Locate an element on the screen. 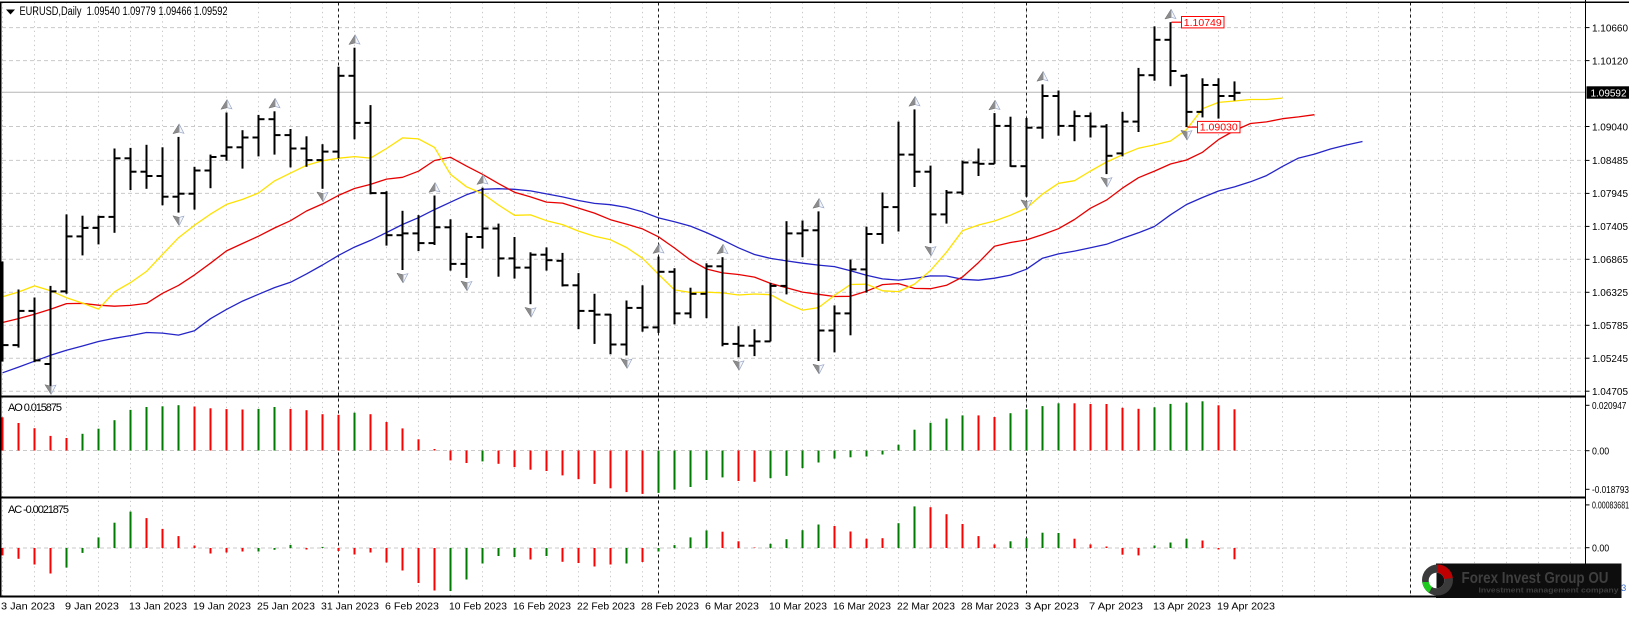 The height and width of the screenshot is (620, 1629). svg-text: Forex Invest Group OU is located at coordinates (1535, 578).